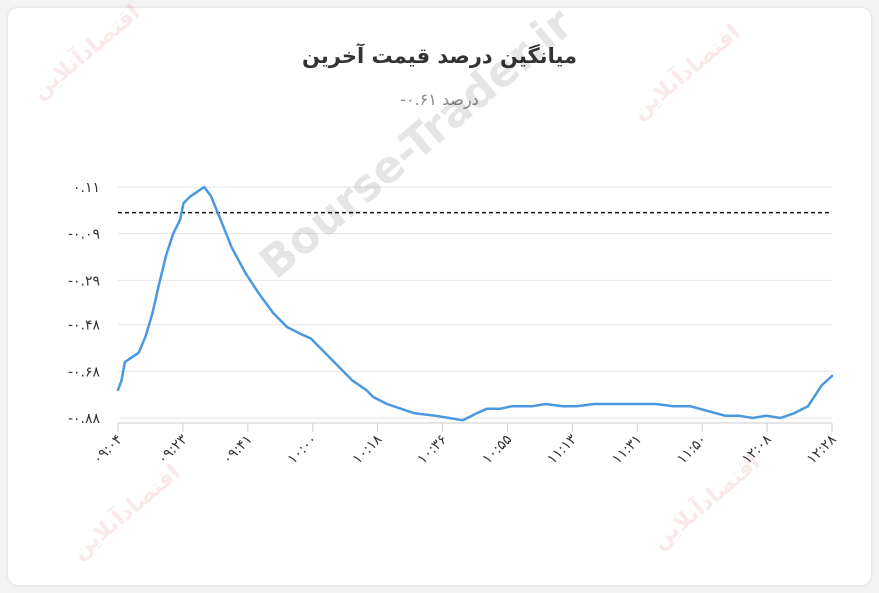 This screenshot has width=879, height=593. What do you see at coordinates (439, 99) in the screenshot?
I see `chart-subtitle: درصد ۰.۶۱-` at bounding box center [439, 99].